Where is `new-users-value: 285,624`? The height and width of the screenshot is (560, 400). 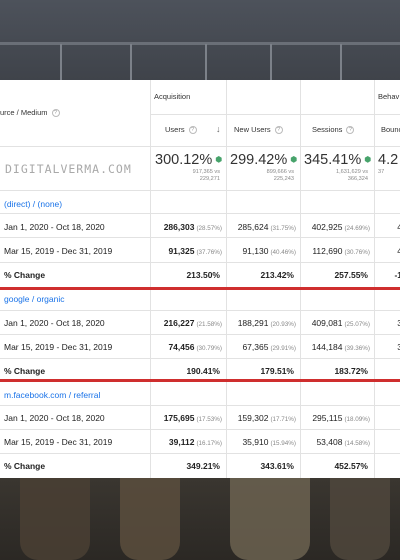 new-users-value: 285,624 is located at coordinates (253, 227).